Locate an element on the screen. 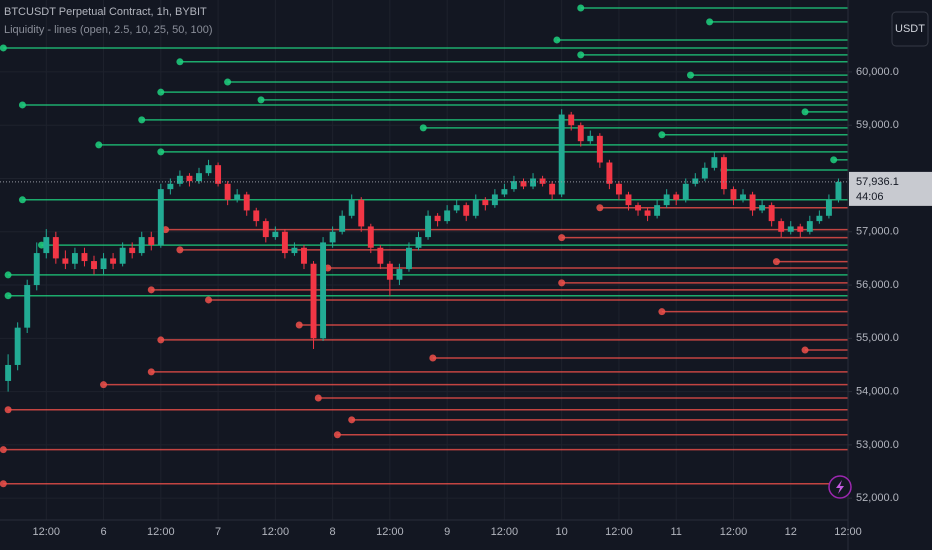 The image size is (932, 550). x-tick-label: 6 is located at coordinates (103, 532).